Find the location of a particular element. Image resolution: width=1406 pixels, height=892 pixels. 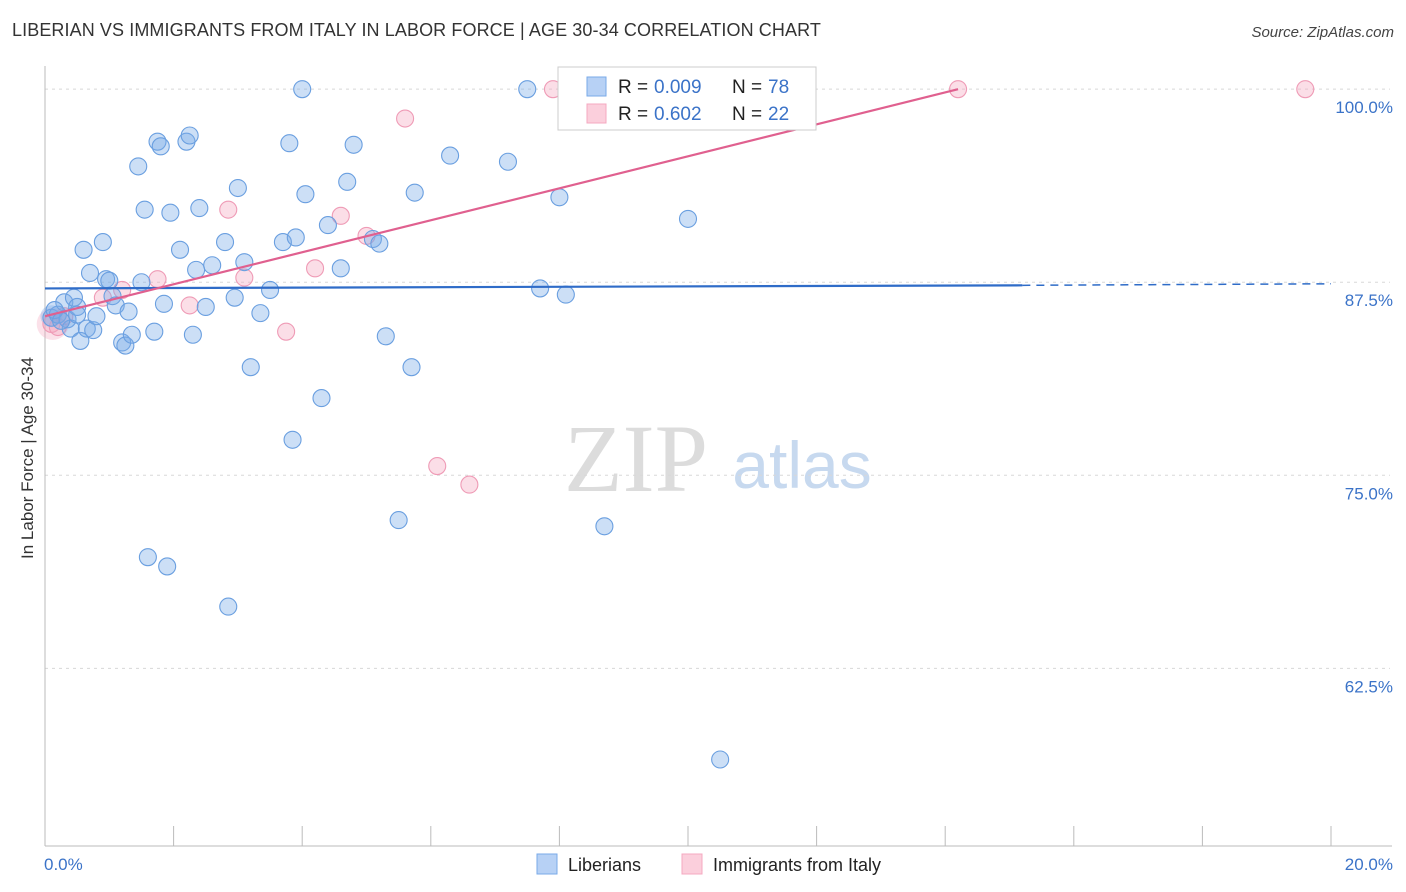

legend-label-liberians: Liberians is located at coordinates (604, 865).